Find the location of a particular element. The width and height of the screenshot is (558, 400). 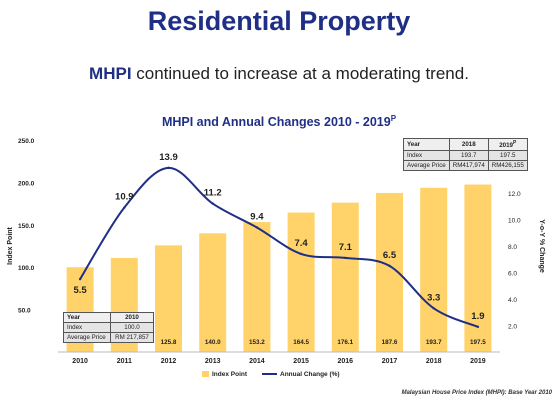

table-header-cell: 2018 is located at coordinates (468, 144).